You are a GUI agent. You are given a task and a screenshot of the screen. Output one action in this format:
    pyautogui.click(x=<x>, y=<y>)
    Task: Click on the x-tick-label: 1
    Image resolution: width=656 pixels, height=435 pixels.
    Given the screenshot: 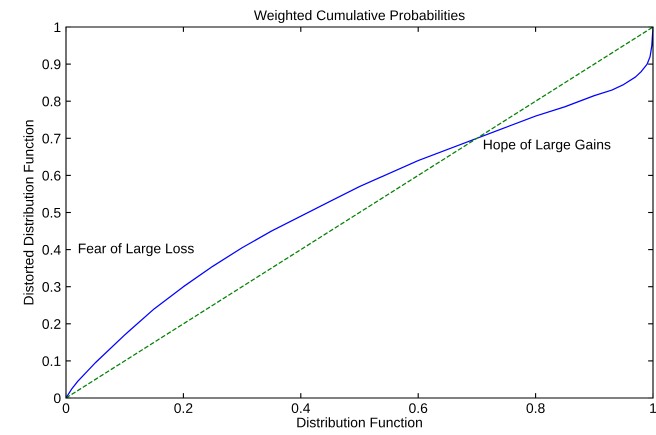 What is the action you would take?
    pyautogui.click(x=653, y=408)
    